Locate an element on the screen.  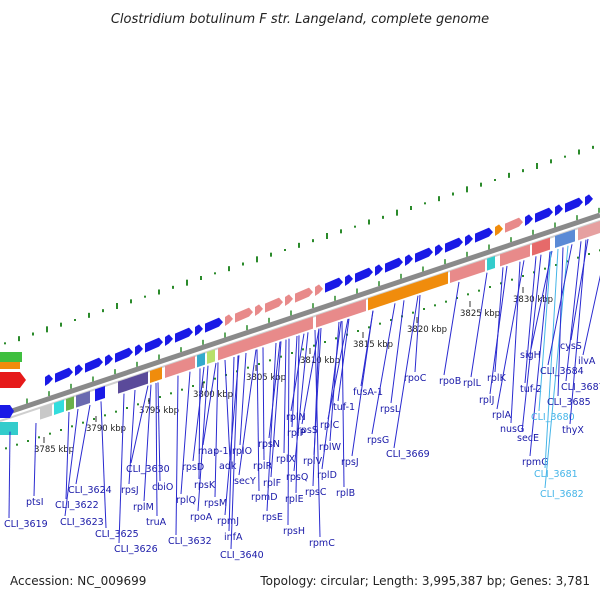
gene-label: rpsL is located at coordinates (390, 409).